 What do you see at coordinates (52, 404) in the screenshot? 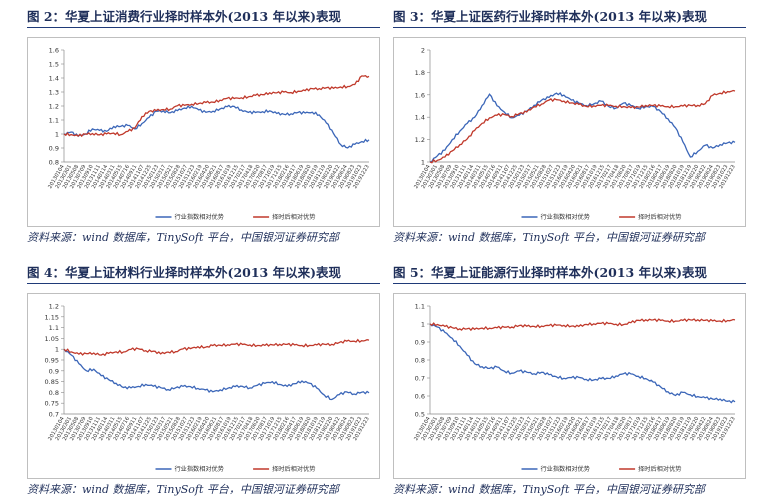
I see `y-tick-label: 0.75` at bounding box center [52, 404].